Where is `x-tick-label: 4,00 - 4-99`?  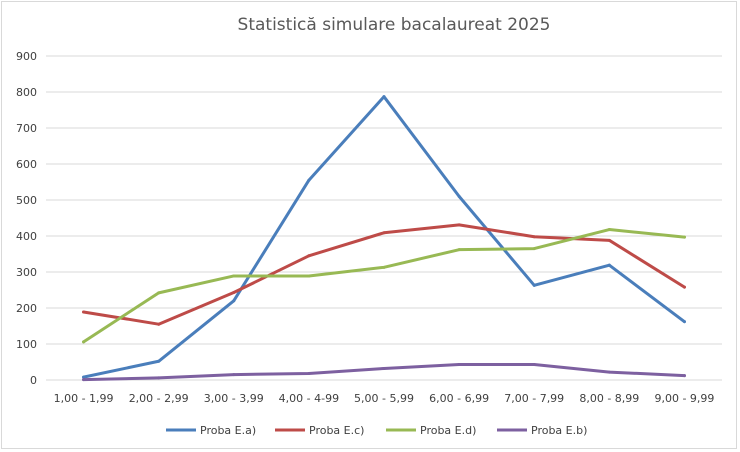 x-tick-label: 4,00 - 4-99 is located at coordinates (309, 398).